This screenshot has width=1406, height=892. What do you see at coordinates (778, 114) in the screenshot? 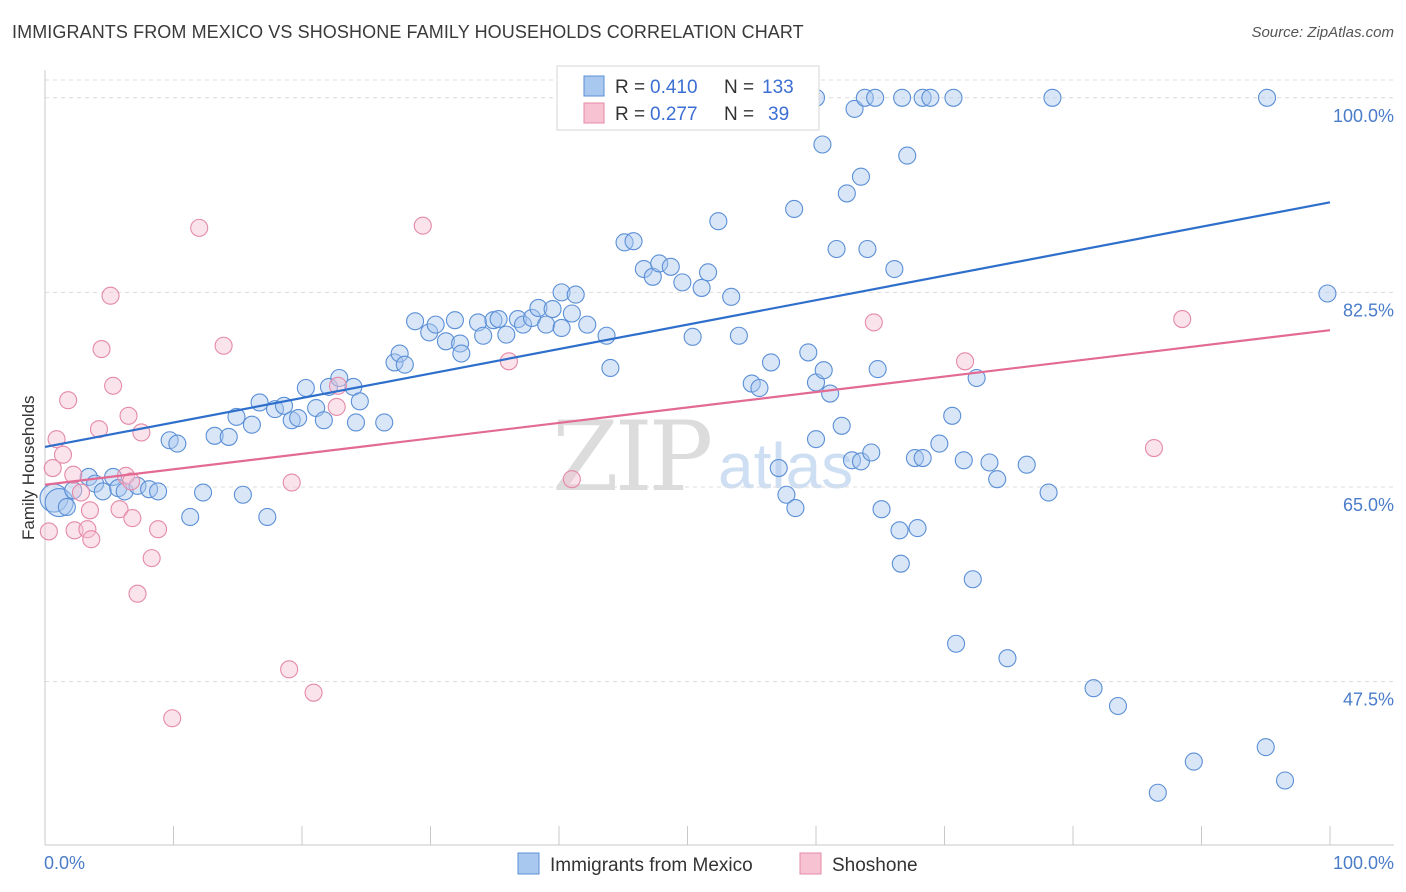
I see `legend-n-value-pink: 39` at bounding box center [778, 114].